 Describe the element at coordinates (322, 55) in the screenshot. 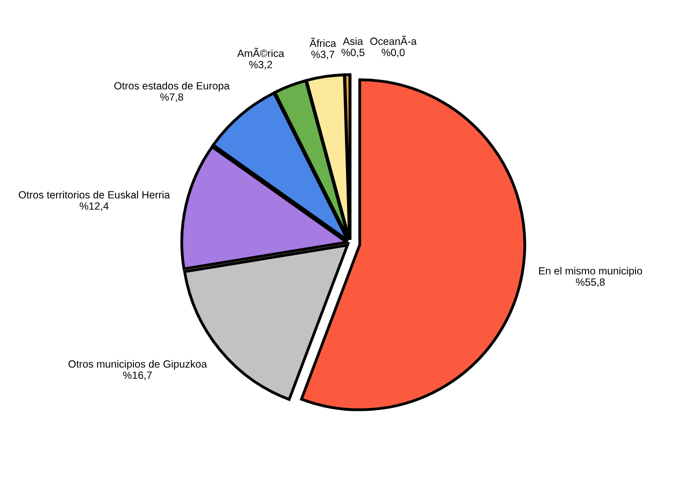

I see `data-label: %3,7` at that location.